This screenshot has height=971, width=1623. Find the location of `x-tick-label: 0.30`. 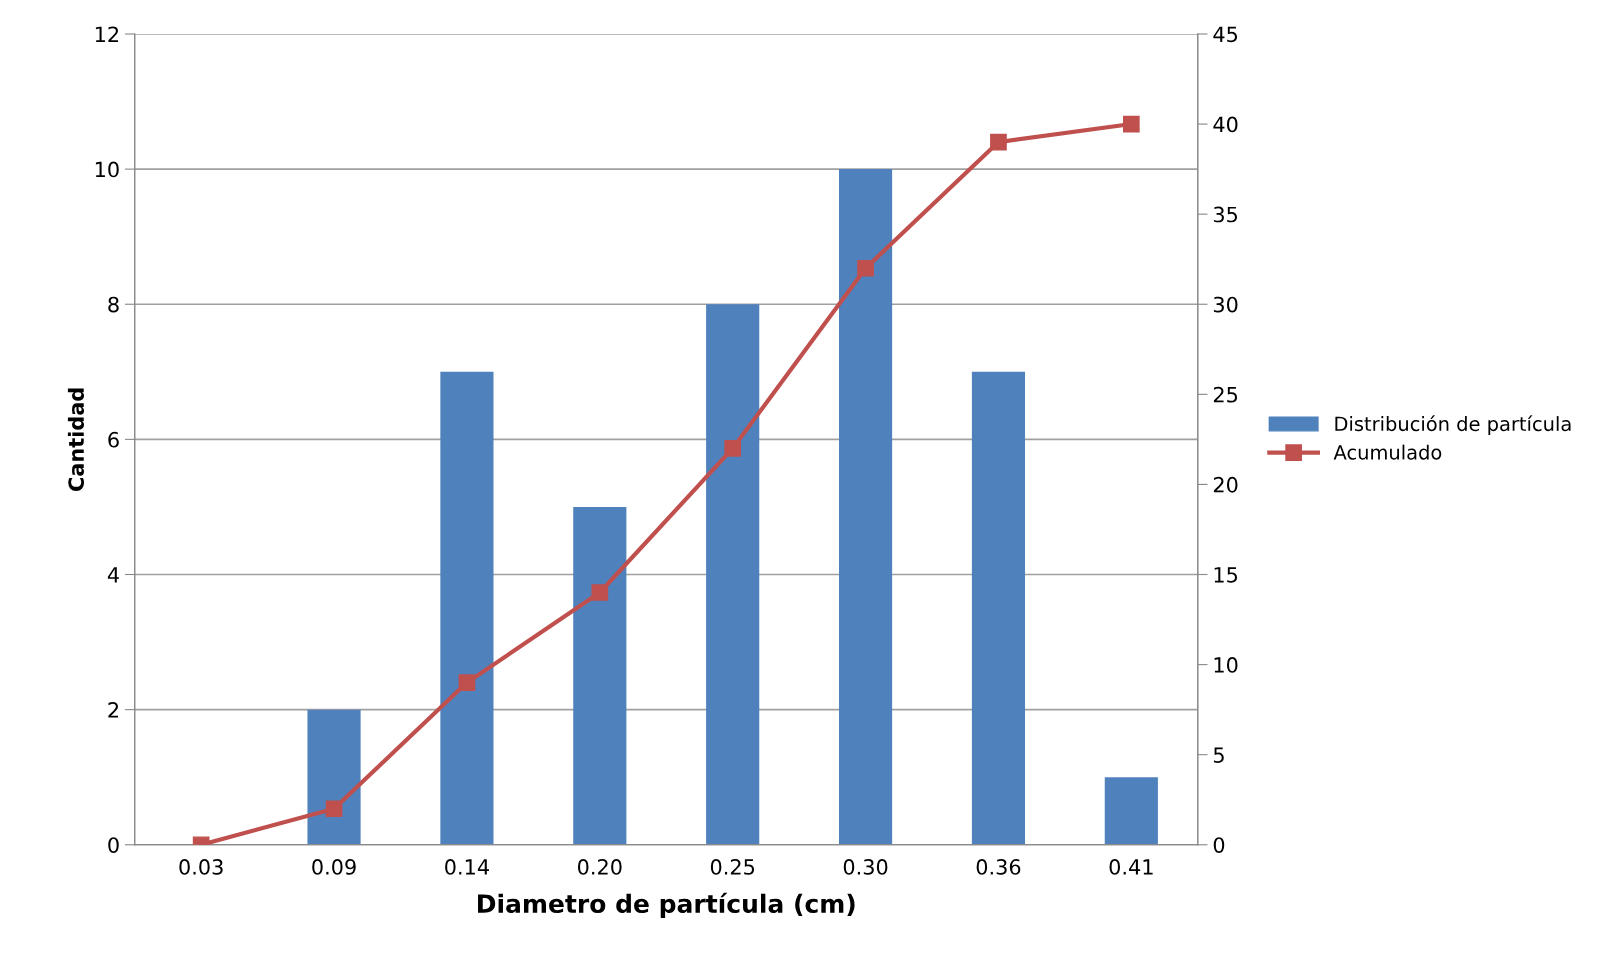

x-tick-label: 0.30 is located at coordinates (865, 867).